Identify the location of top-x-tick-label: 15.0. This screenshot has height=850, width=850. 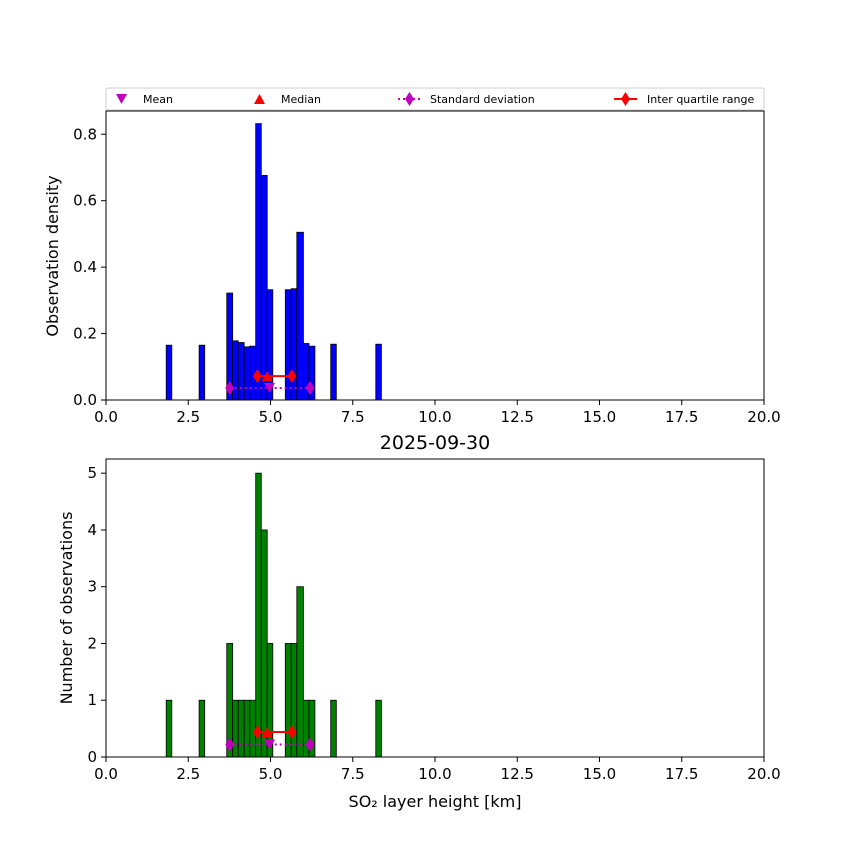
(599, 417).